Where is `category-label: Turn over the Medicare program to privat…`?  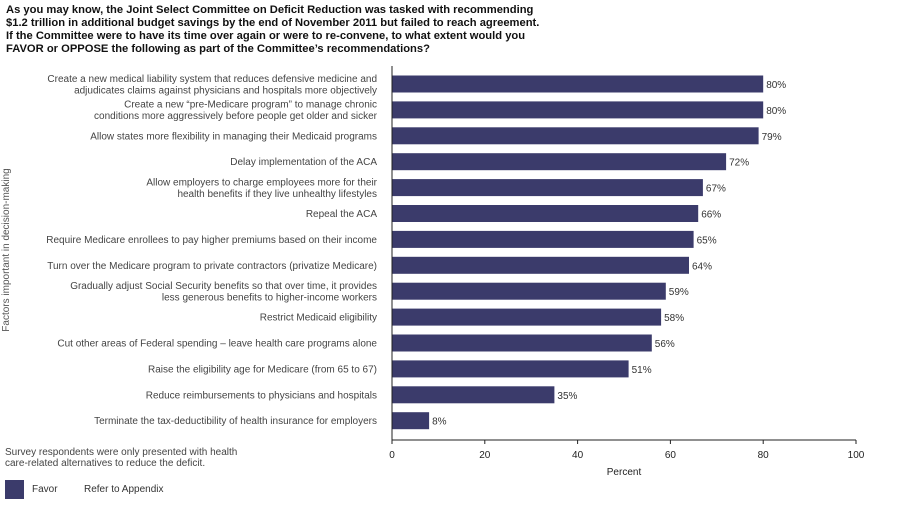 category-label: Turn over the Medicare program to privat… is located at coordinates (212, 266).